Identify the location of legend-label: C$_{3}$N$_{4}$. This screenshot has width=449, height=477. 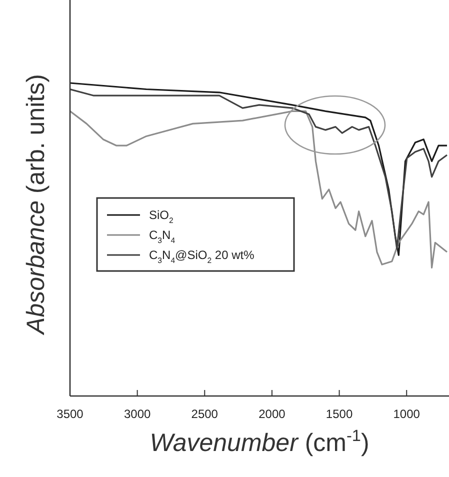
(162, 236).